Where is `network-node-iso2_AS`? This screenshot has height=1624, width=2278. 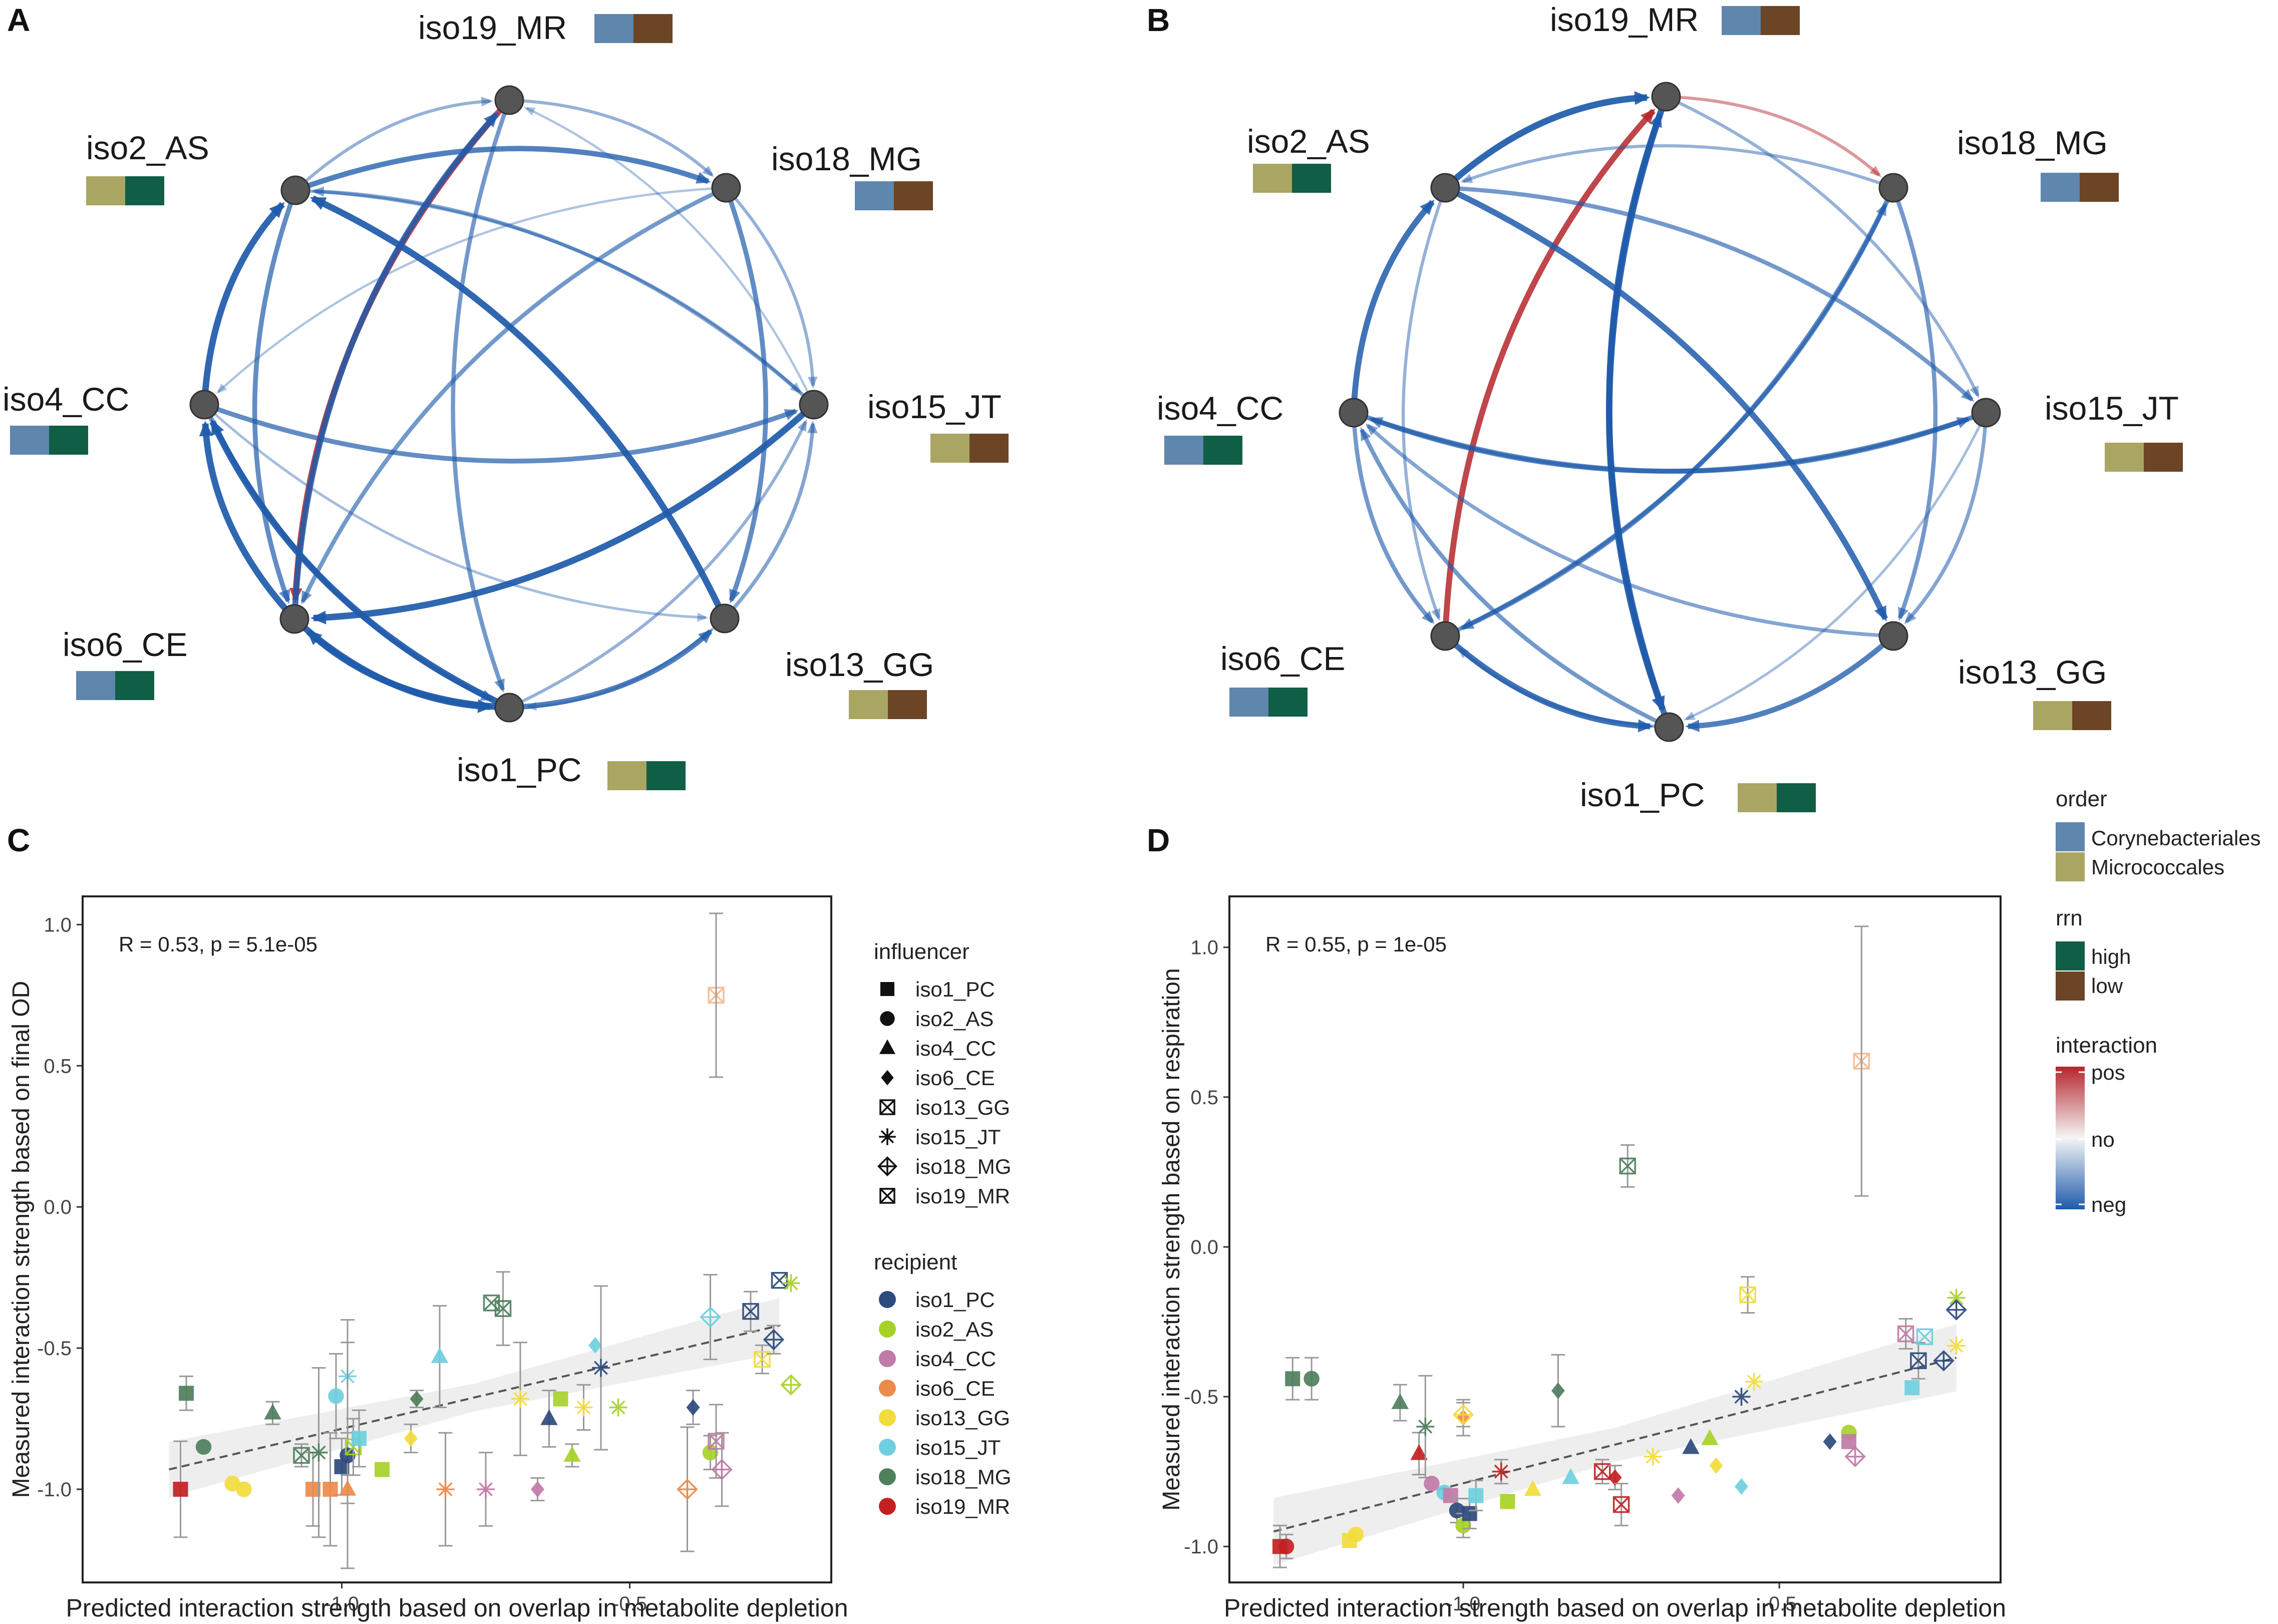
network-node-iso2_AS is located at coordinates (295, 190).